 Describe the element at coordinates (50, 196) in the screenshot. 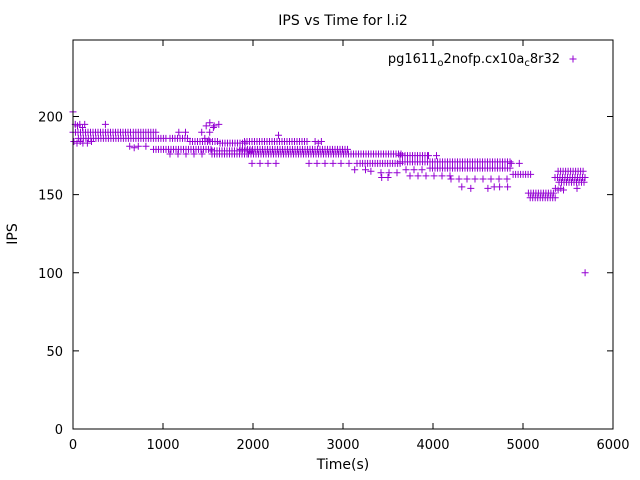

I see `y-tick-label: 150` at that location.